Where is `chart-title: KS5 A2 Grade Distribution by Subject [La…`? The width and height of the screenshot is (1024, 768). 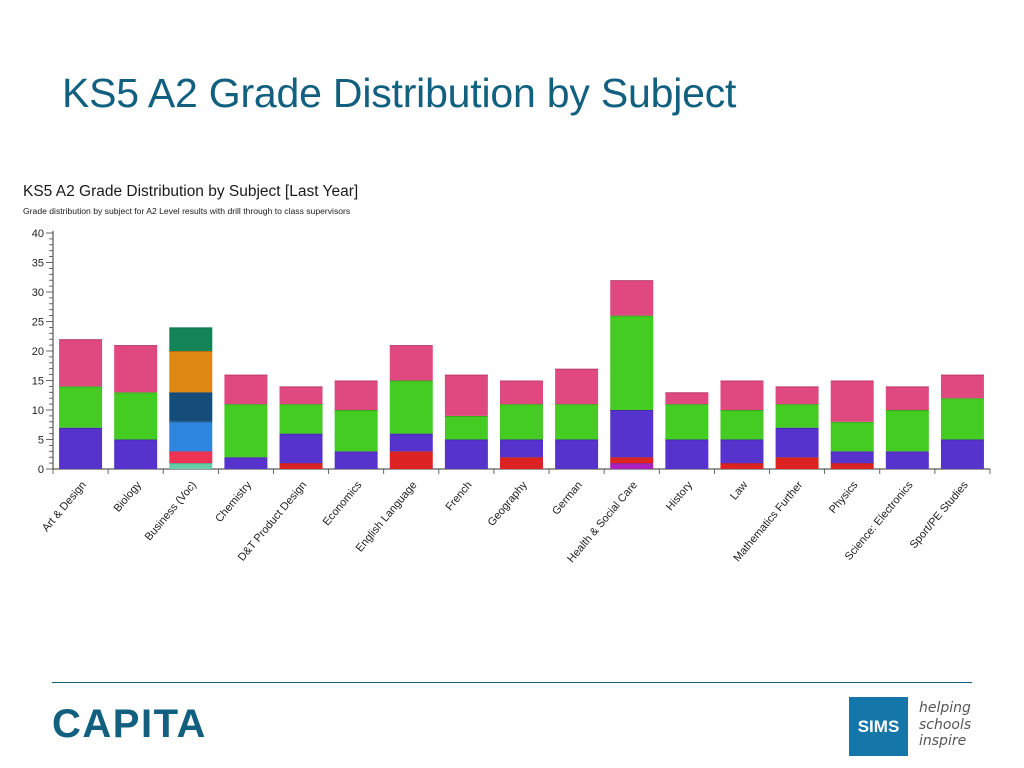
chart-title: KS5 A2 Grade Distribution by Subject [La… is located at coordinates (191, 191).